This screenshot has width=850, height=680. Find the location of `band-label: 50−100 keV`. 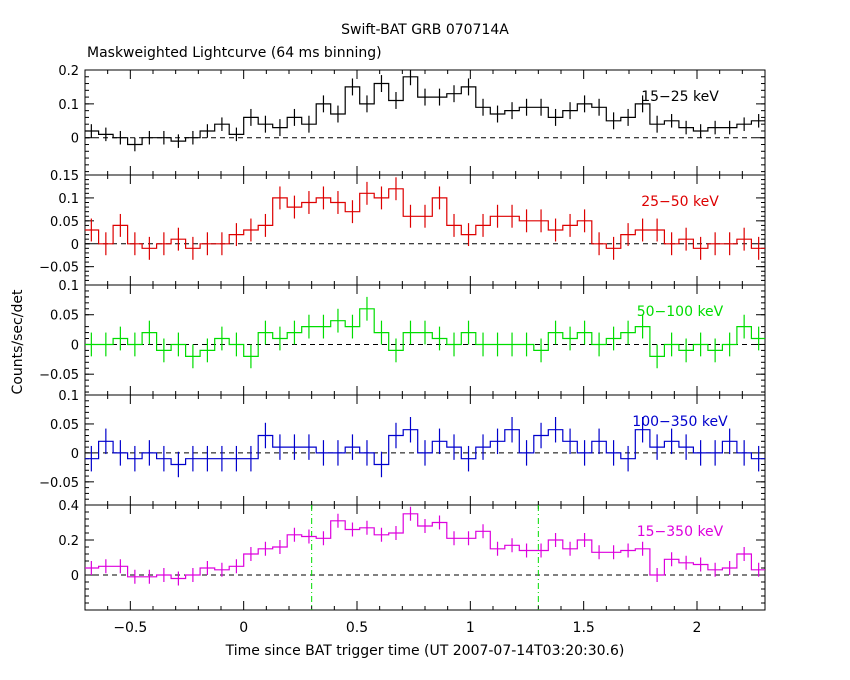

band-label: 50−100 keV is located at coordinates (680, 312).